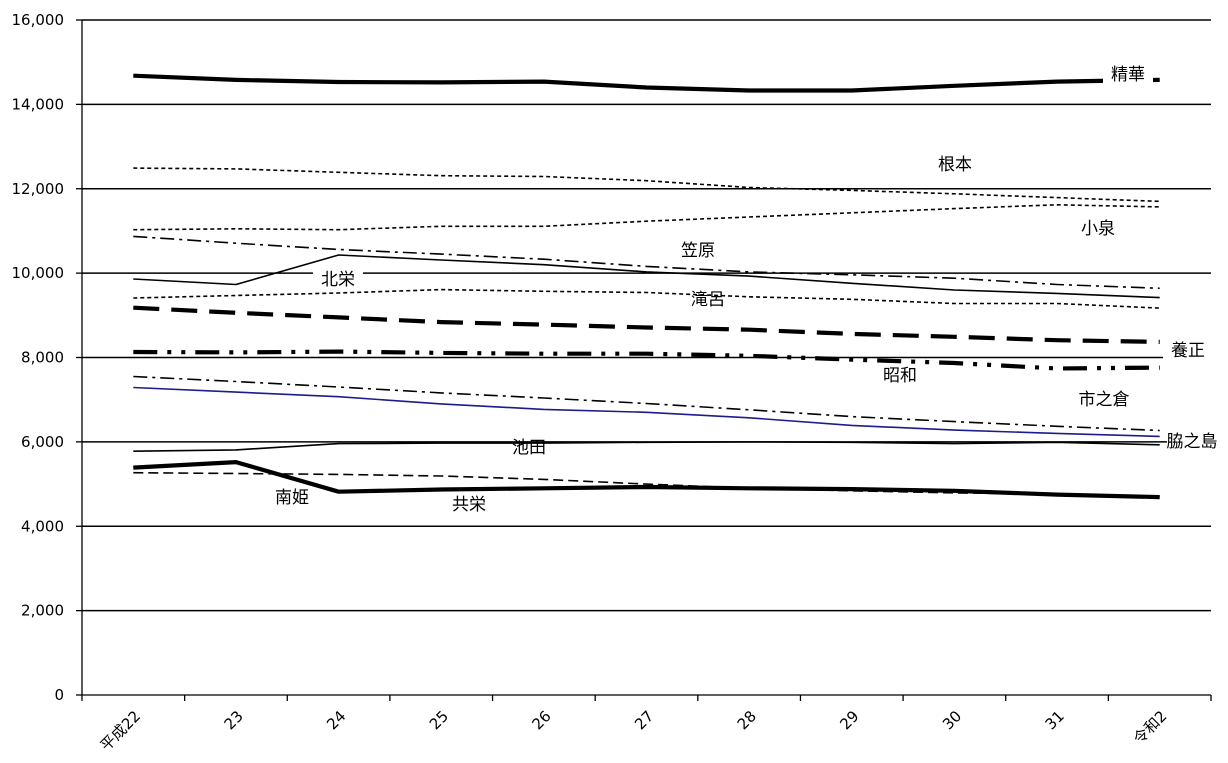 The width and height of the screenshot is (1228, 763). Describe the element at coordinates (529, 448) in the screenshot. I see `series-label: 池田` at that location.